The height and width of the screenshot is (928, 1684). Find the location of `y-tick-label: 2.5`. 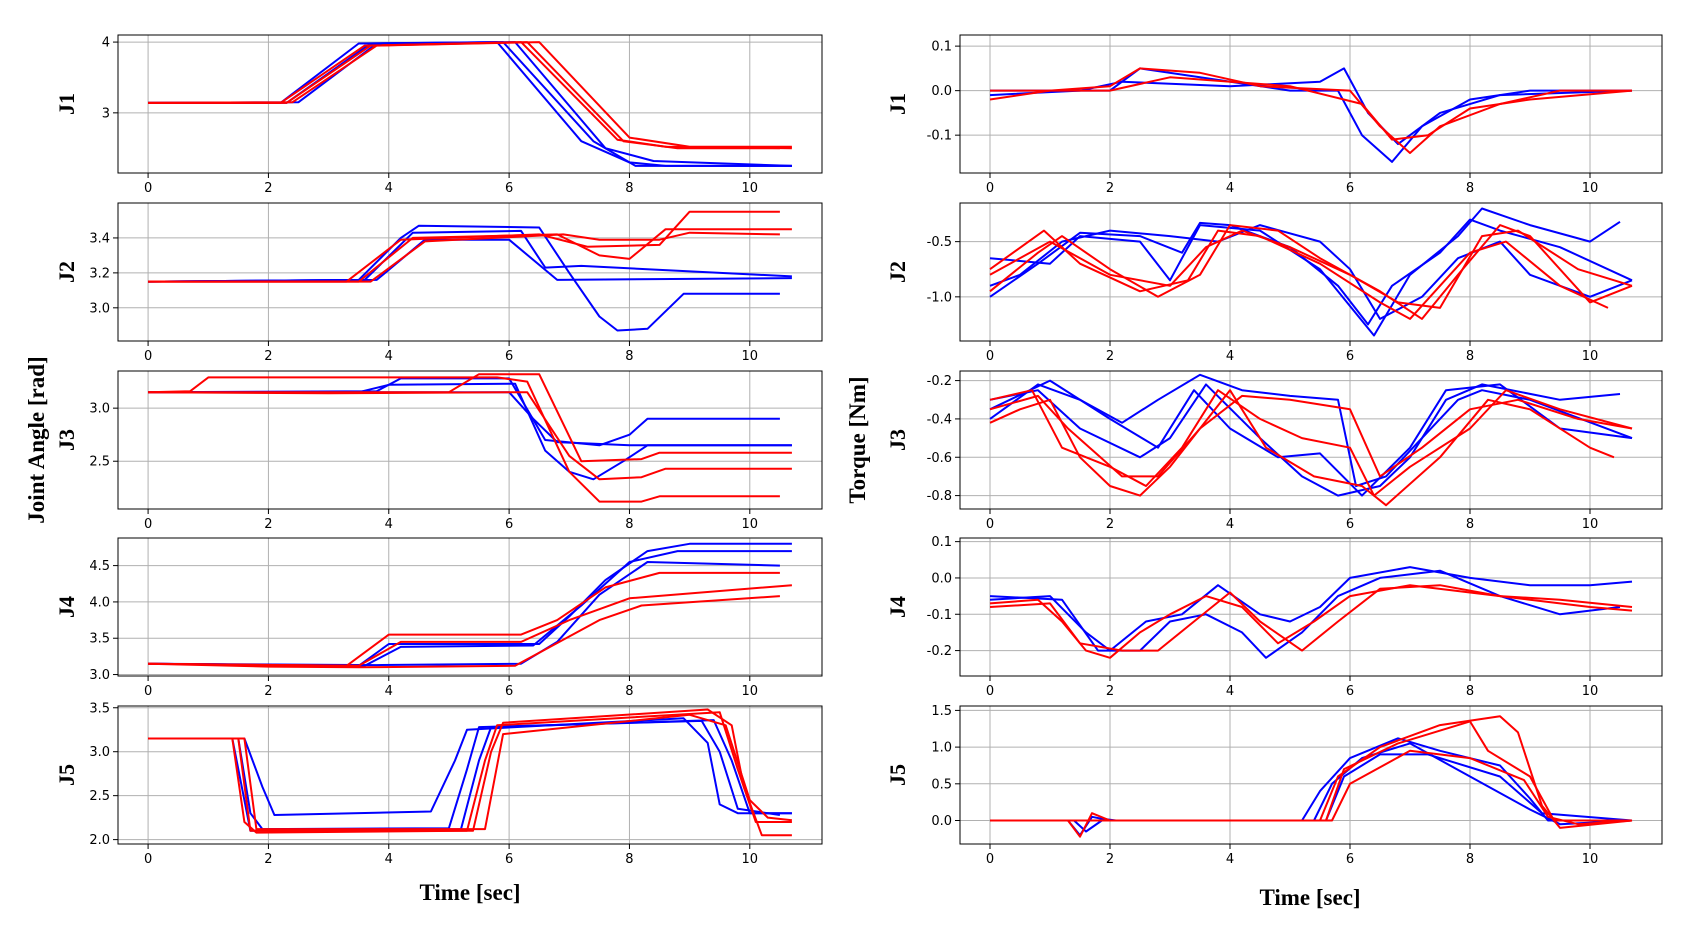

y-tick-label: 2.5 is located at coordinates (99, 462).